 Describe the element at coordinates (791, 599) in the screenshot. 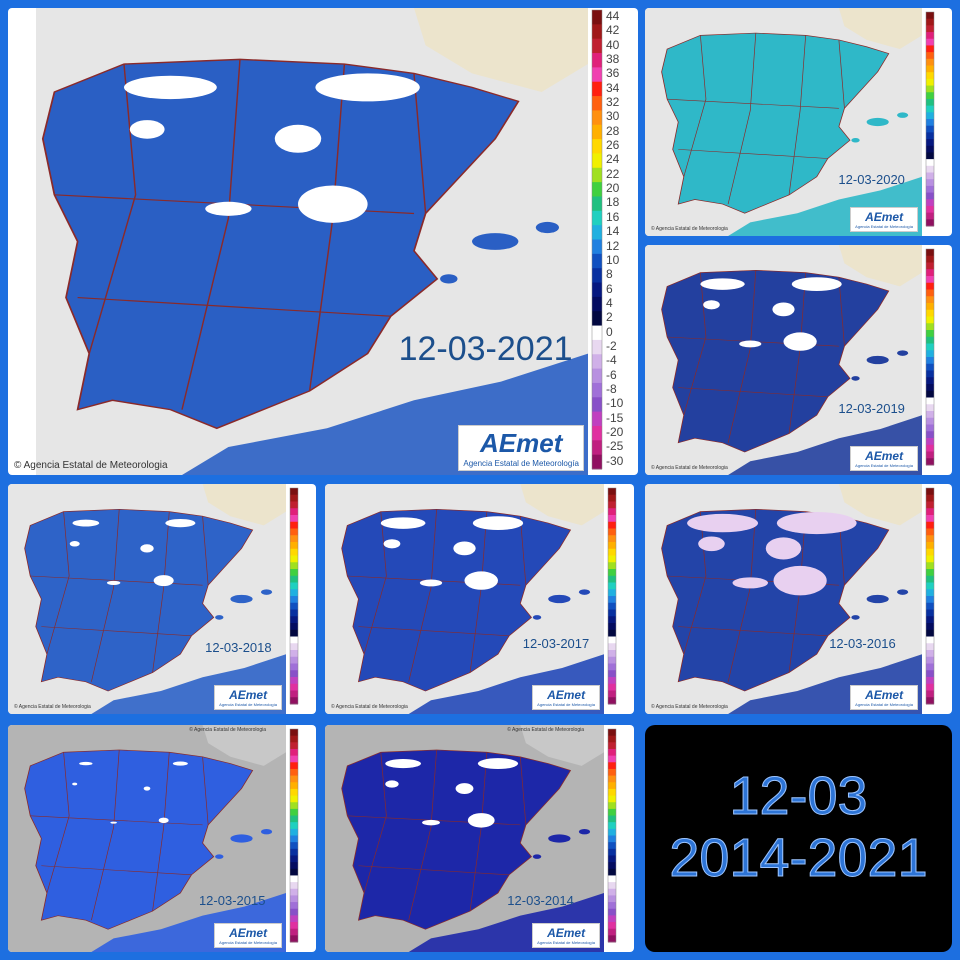

I see `map-shapes` at that location.